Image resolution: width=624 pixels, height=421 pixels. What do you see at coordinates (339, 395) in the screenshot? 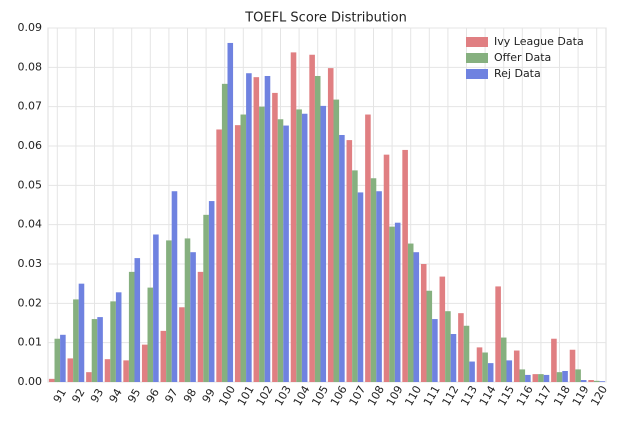
I see `x-tick-label: 106` at bounding box center [339, 395].